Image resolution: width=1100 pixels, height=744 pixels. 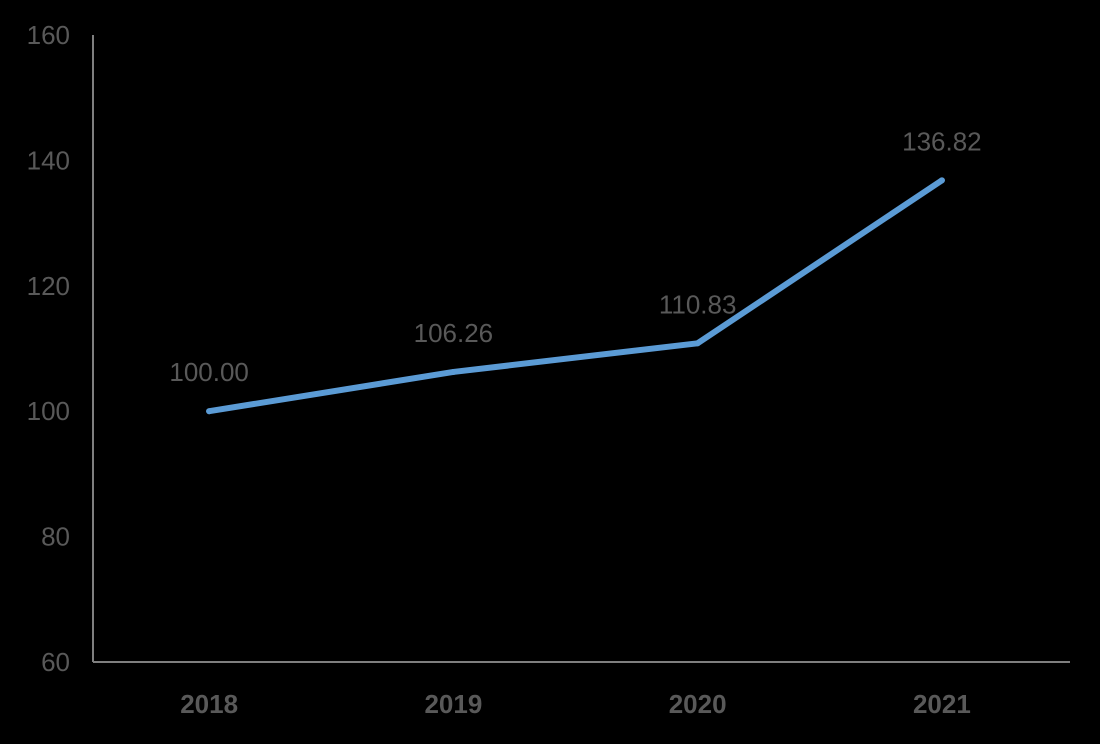 I want to click on y-tick-label: 80, so click(x=55, y=537).